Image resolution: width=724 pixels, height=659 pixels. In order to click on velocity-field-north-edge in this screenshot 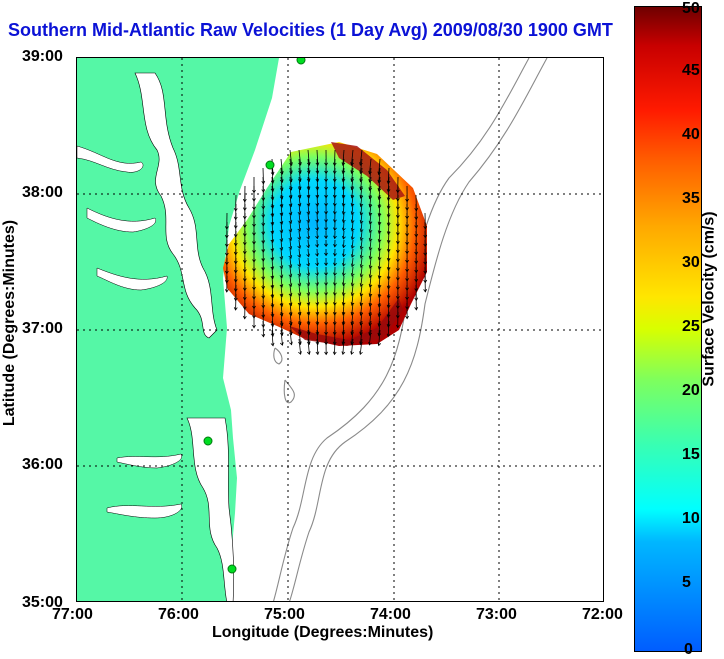, I will do `click(368, 171)`.